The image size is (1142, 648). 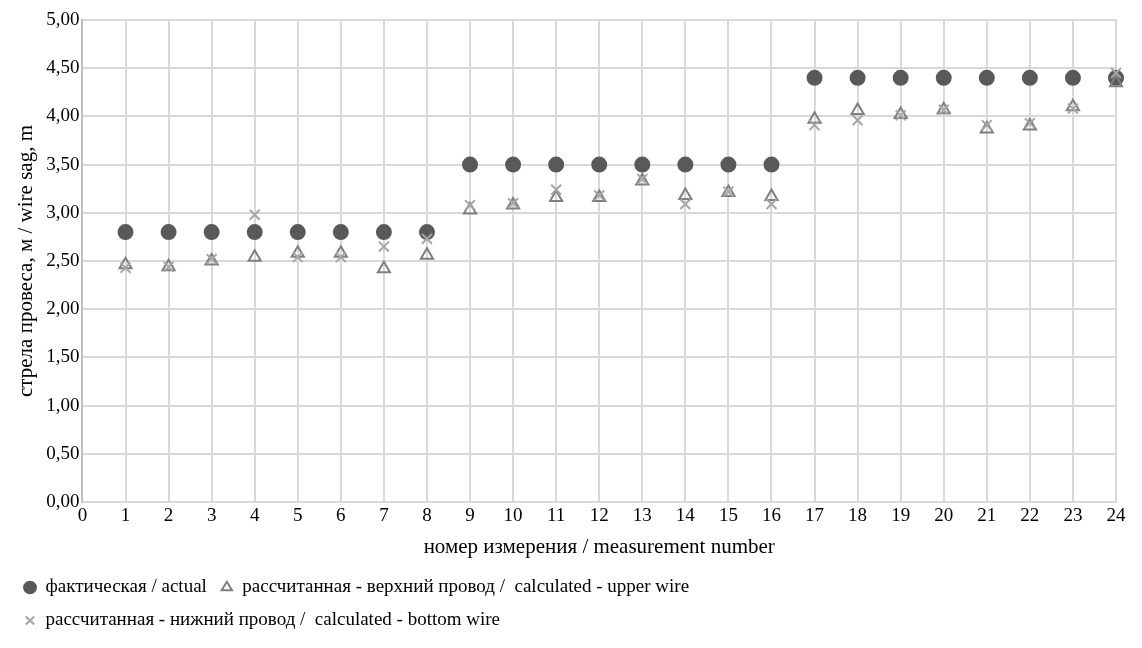 What do you see at coordinates (513, 515) in the screenshot?
I see `x-tick-label: 10` at bounding box center [513, 515].